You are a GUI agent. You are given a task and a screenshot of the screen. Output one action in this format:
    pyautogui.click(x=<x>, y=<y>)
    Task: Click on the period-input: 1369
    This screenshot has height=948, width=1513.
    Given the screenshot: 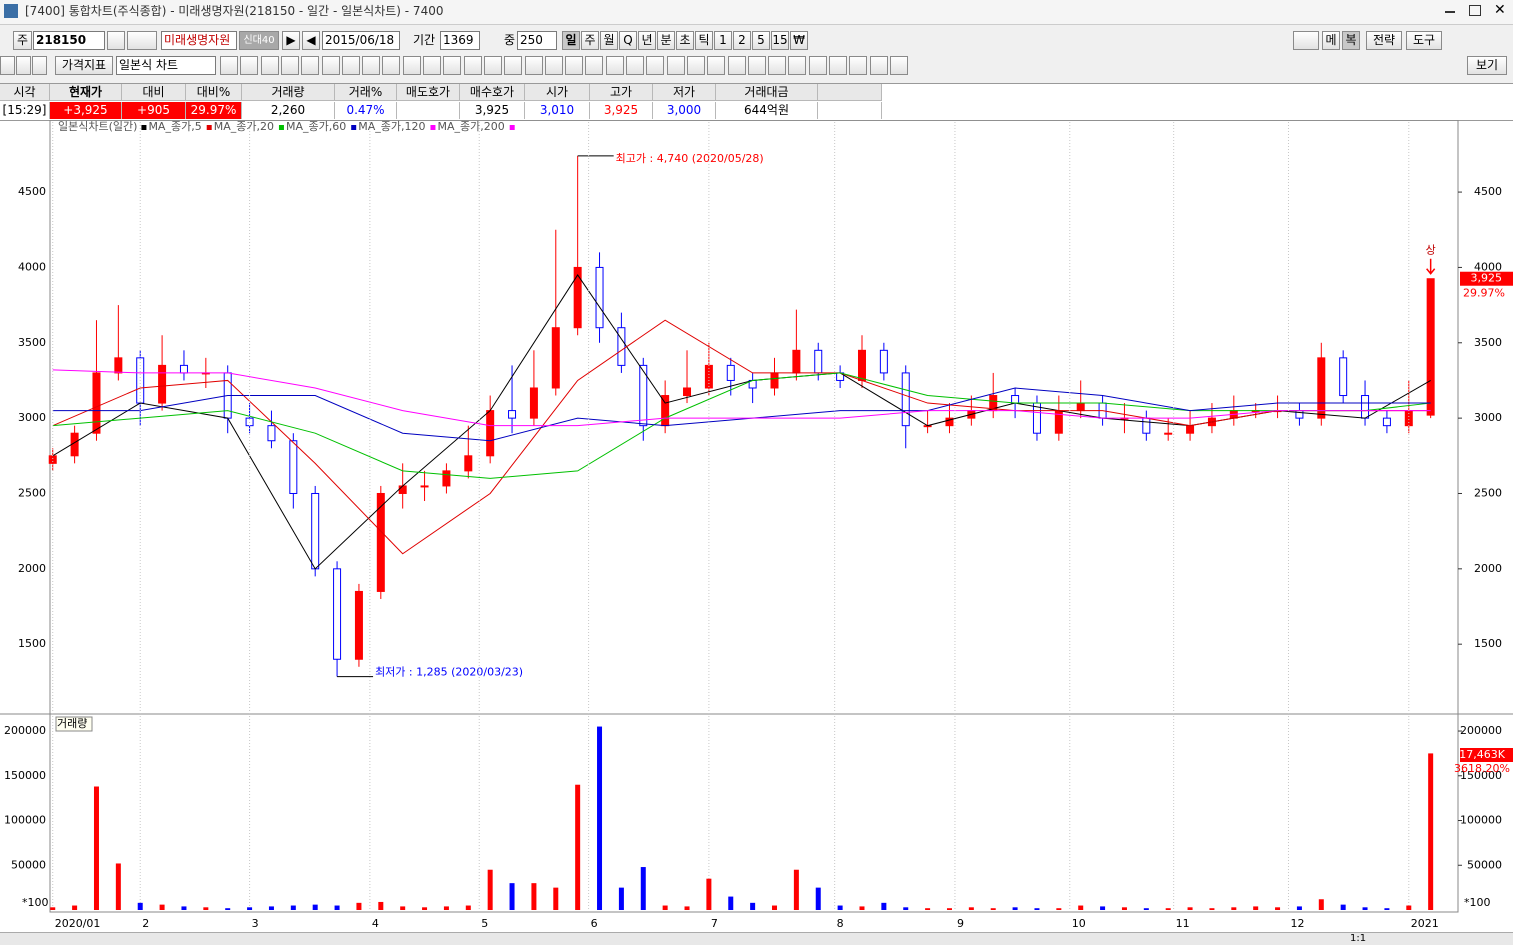 What is the action you would take?
    pyautogui.click(x=460, y=40)
    